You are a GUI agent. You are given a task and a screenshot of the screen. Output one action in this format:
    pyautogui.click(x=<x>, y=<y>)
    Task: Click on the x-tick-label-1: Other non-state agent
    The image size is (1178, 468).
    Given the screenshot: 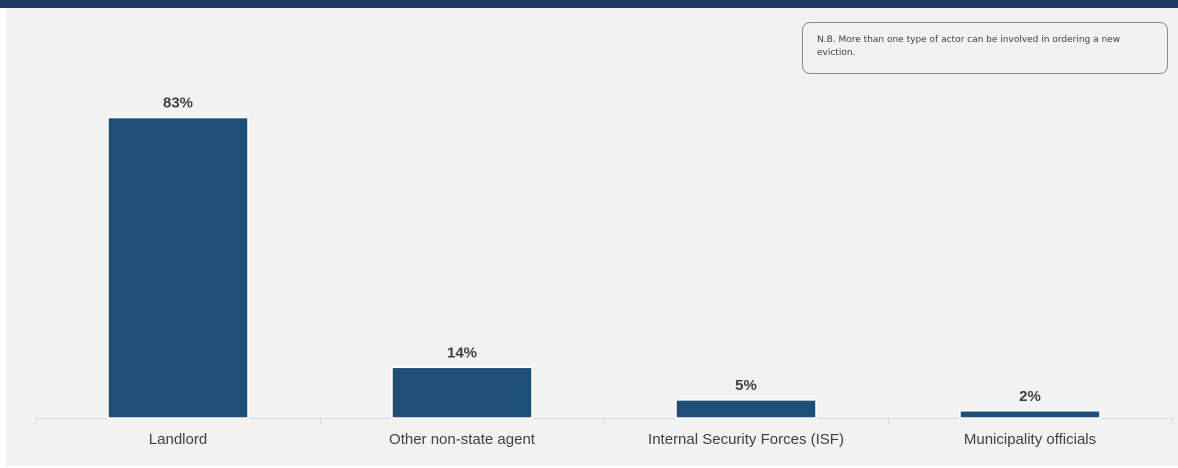 What is the action you would take?
    pyautogui.click(x=462, y=439)
    